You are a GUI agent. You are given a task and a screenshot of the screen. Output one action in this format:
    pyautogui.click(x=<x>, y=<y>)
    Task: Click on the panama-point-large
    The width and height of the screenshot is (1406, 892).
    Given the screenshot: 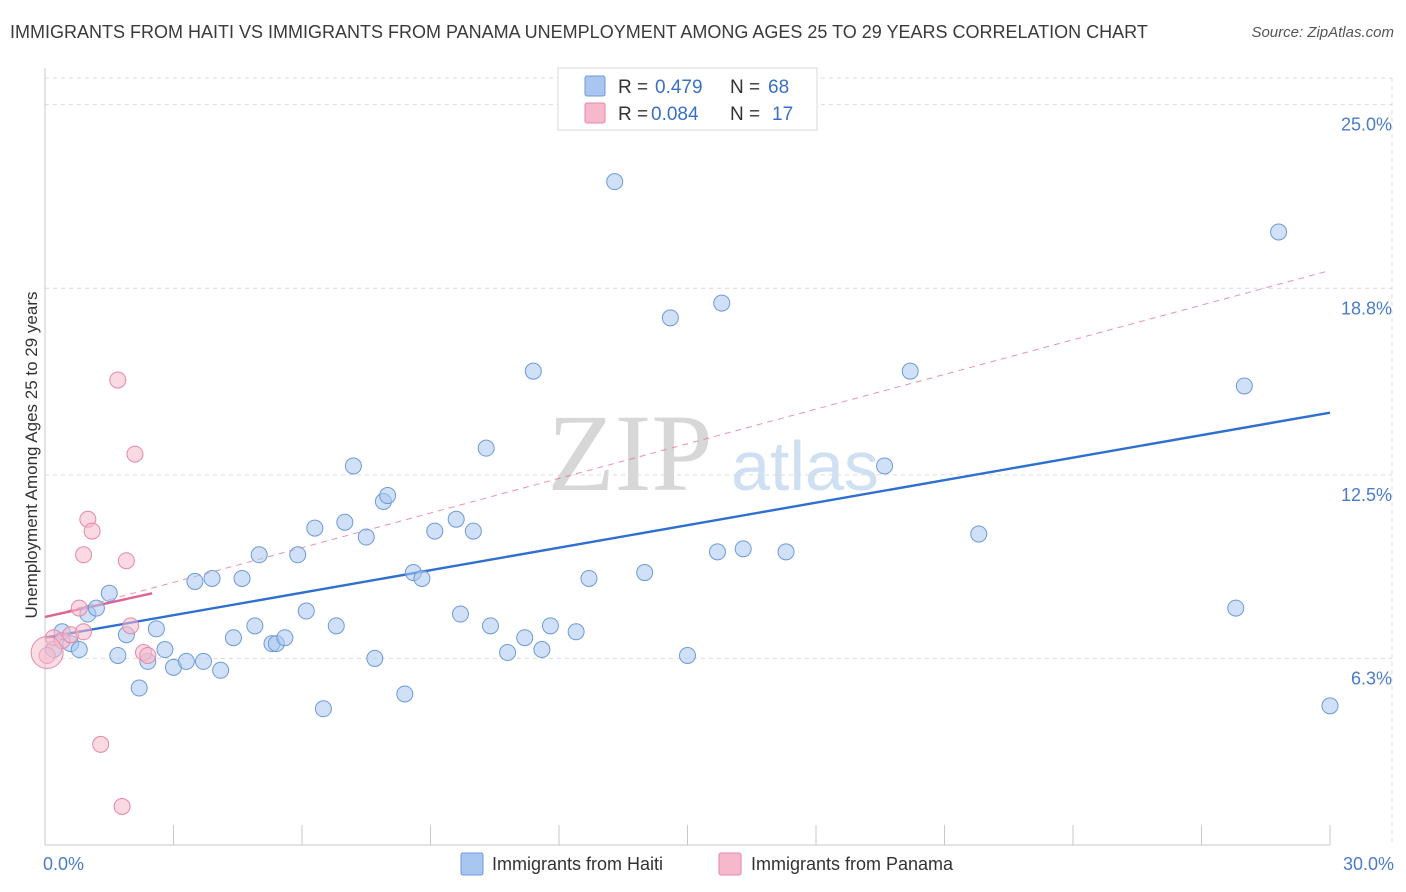 What is the action you would take?
    pyautogui.click(x=47, y=653)
    